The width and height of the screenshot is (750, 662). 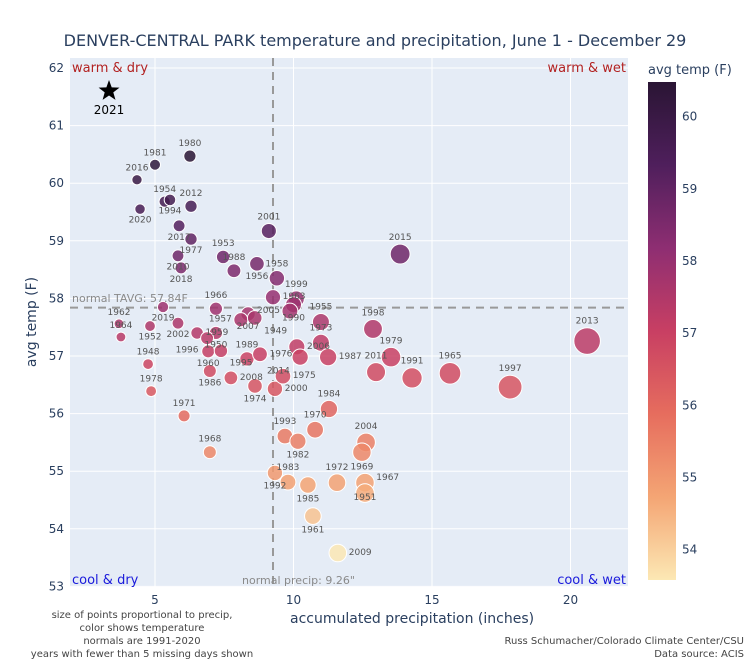 I want to click on point-label: 1984, so click(x=329, y=394).